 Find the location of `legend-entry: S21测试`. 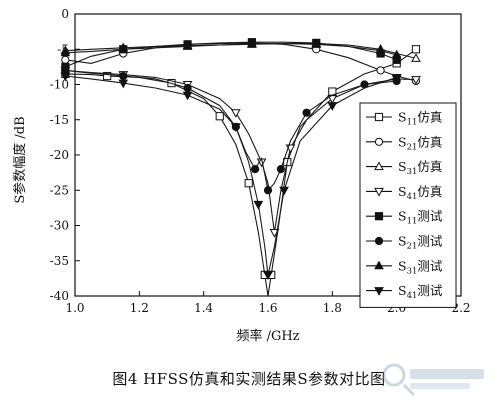

legend-entry: S21测试 is located at coordinates (420, 243).